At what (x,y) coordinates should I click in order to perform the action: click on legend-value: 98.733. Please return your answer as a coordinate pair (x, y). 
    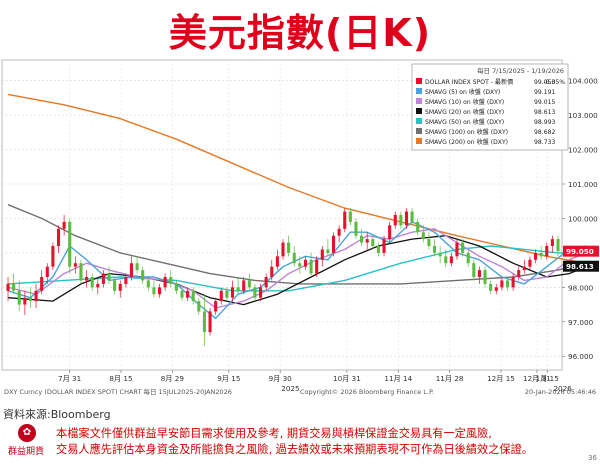
    Looking at the image, I should click on (544, 142).